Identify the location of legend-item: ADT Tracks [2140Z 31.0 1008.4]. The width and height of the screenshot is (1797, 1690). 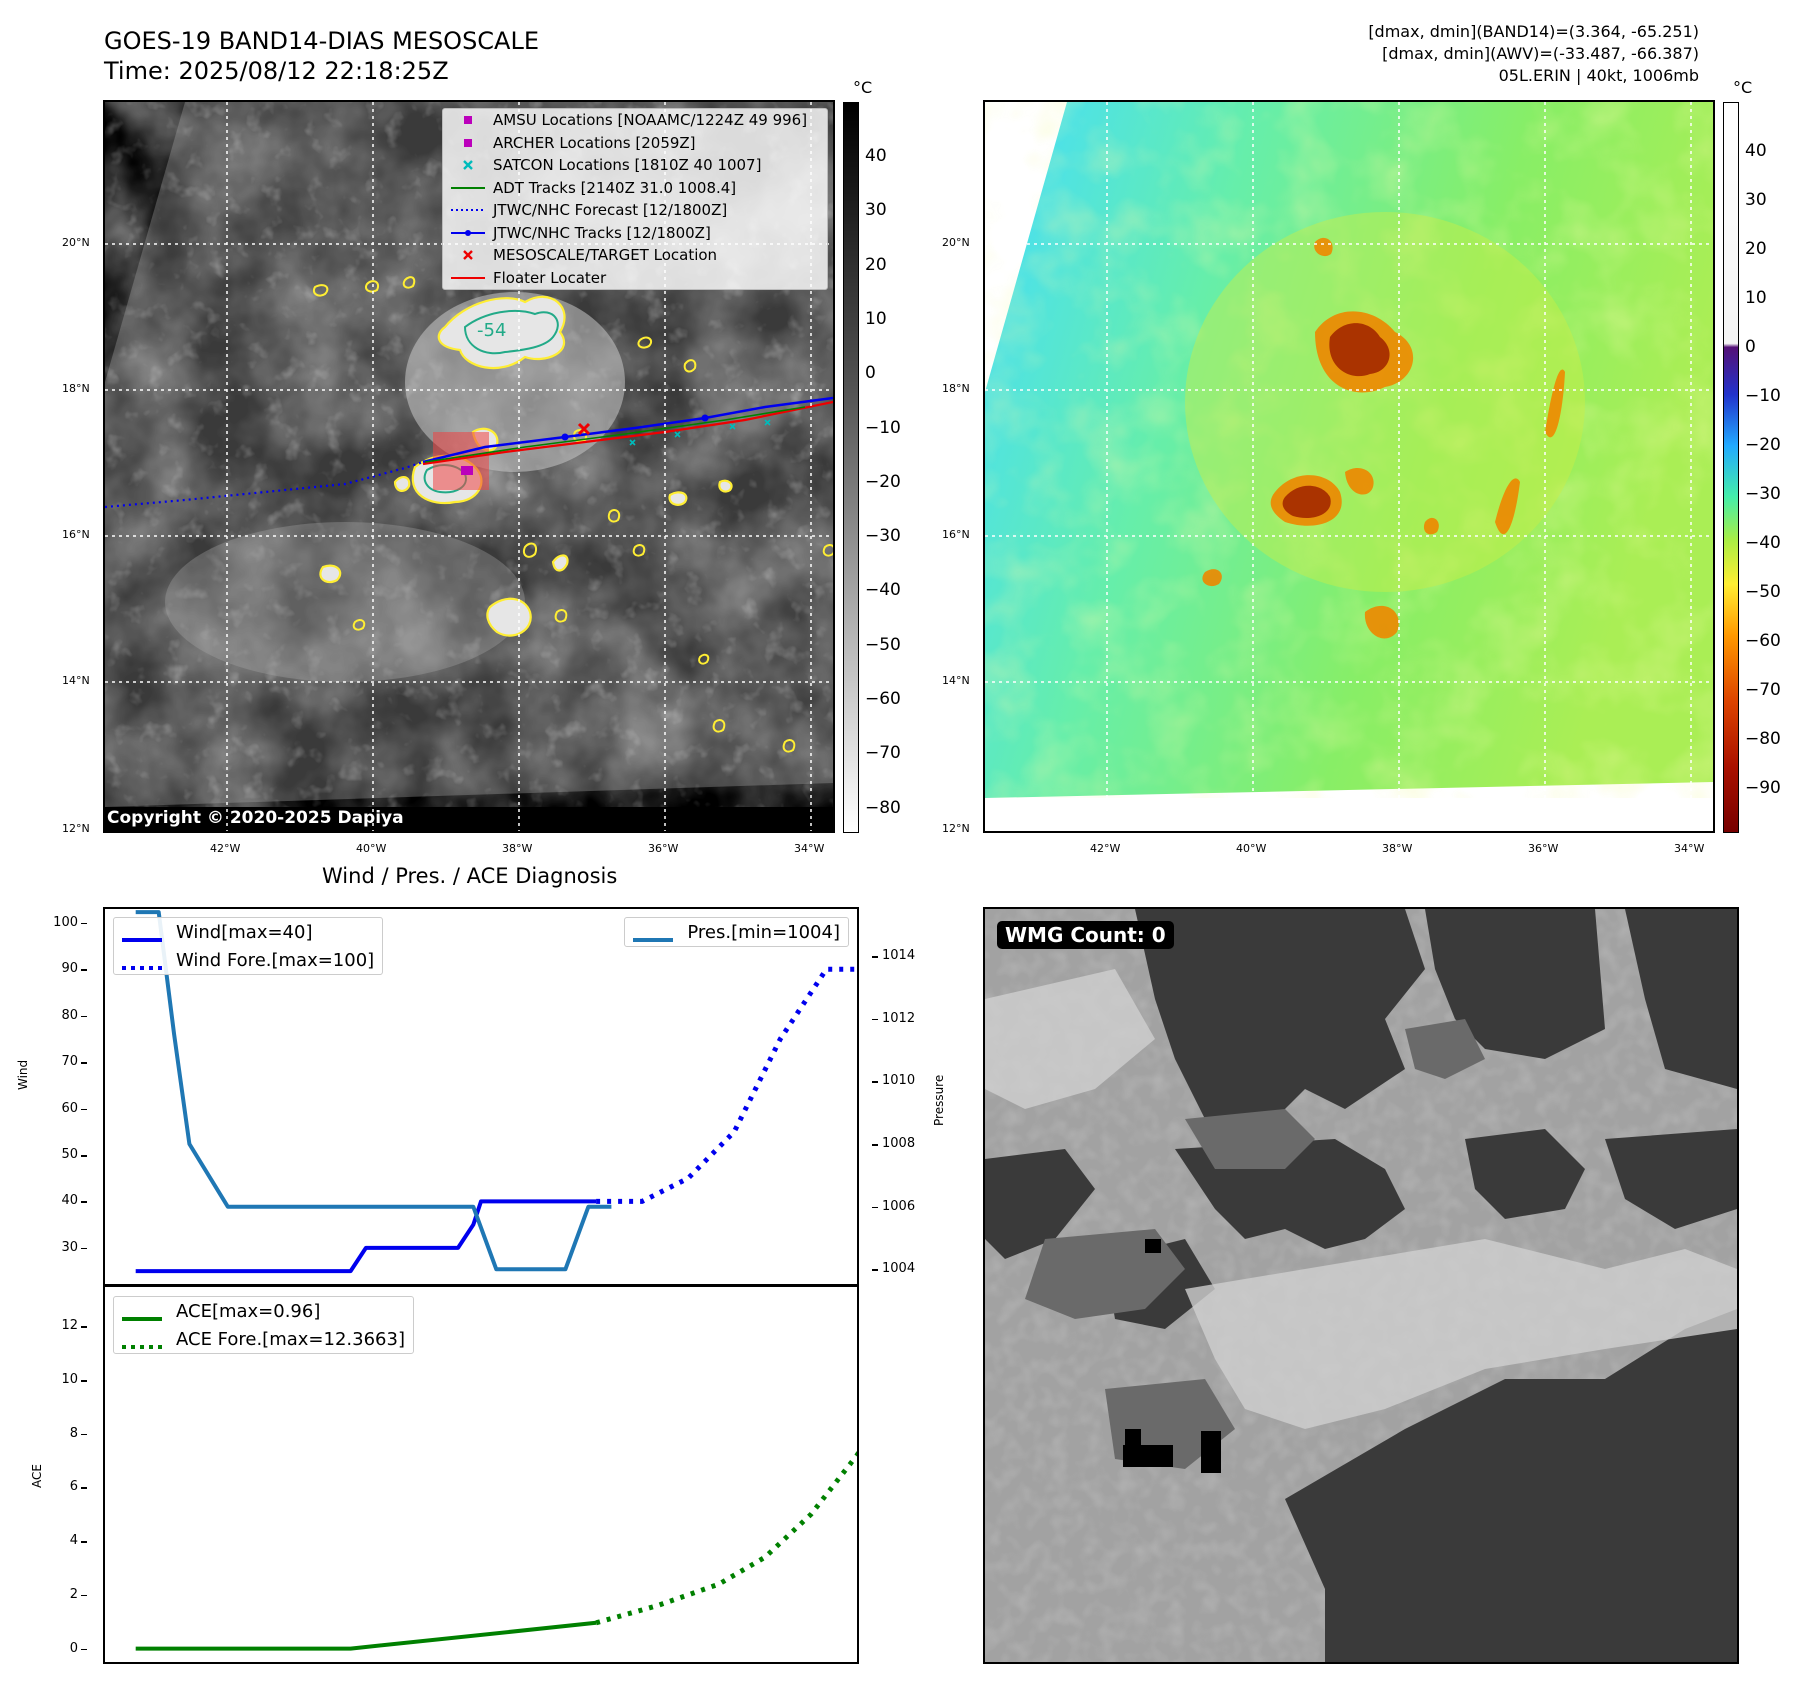
(635, 188).